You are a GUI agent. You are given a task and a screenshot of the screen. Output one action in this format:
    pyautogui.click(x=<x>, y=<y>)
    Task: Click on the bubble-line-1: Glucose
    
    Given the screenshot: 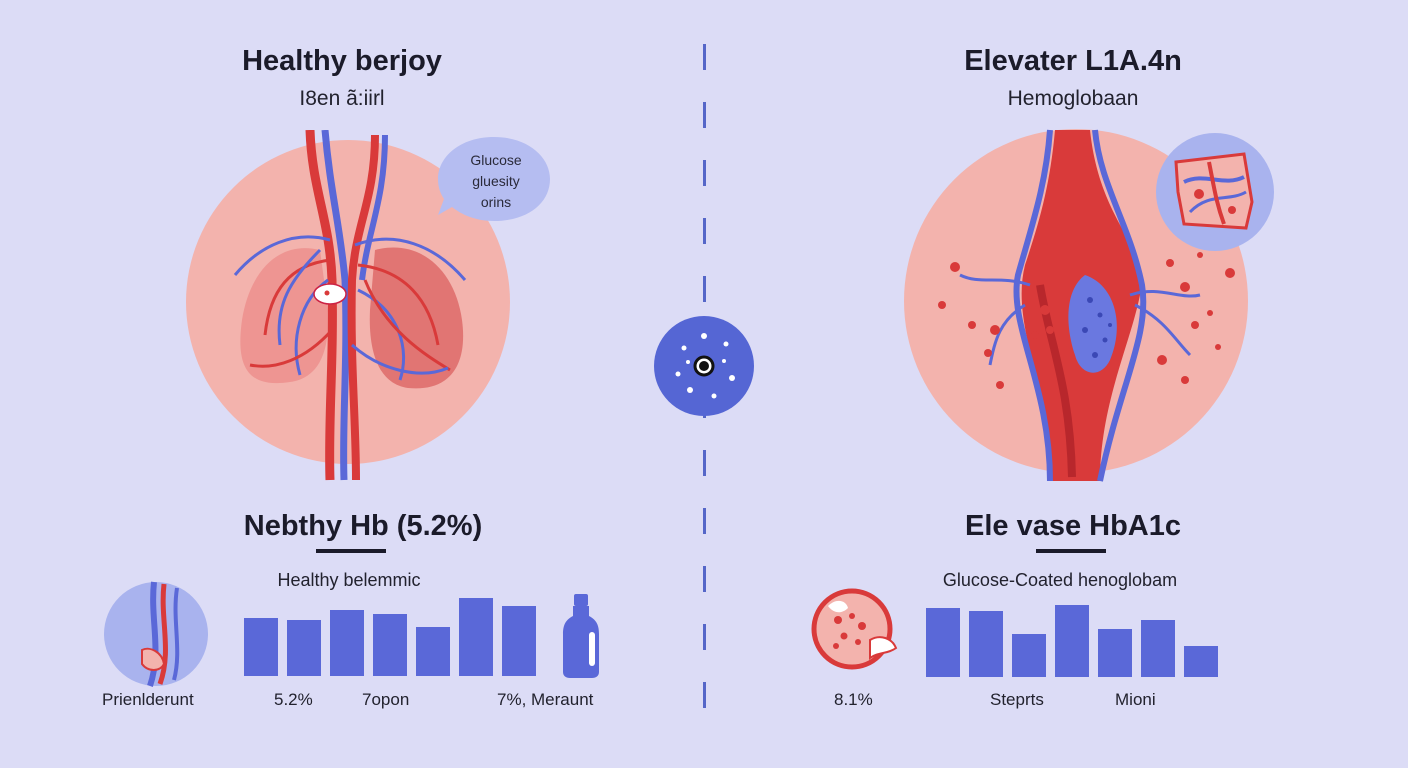 What is the action you would take?
    pyautogui.click(x=496, y=160)
    